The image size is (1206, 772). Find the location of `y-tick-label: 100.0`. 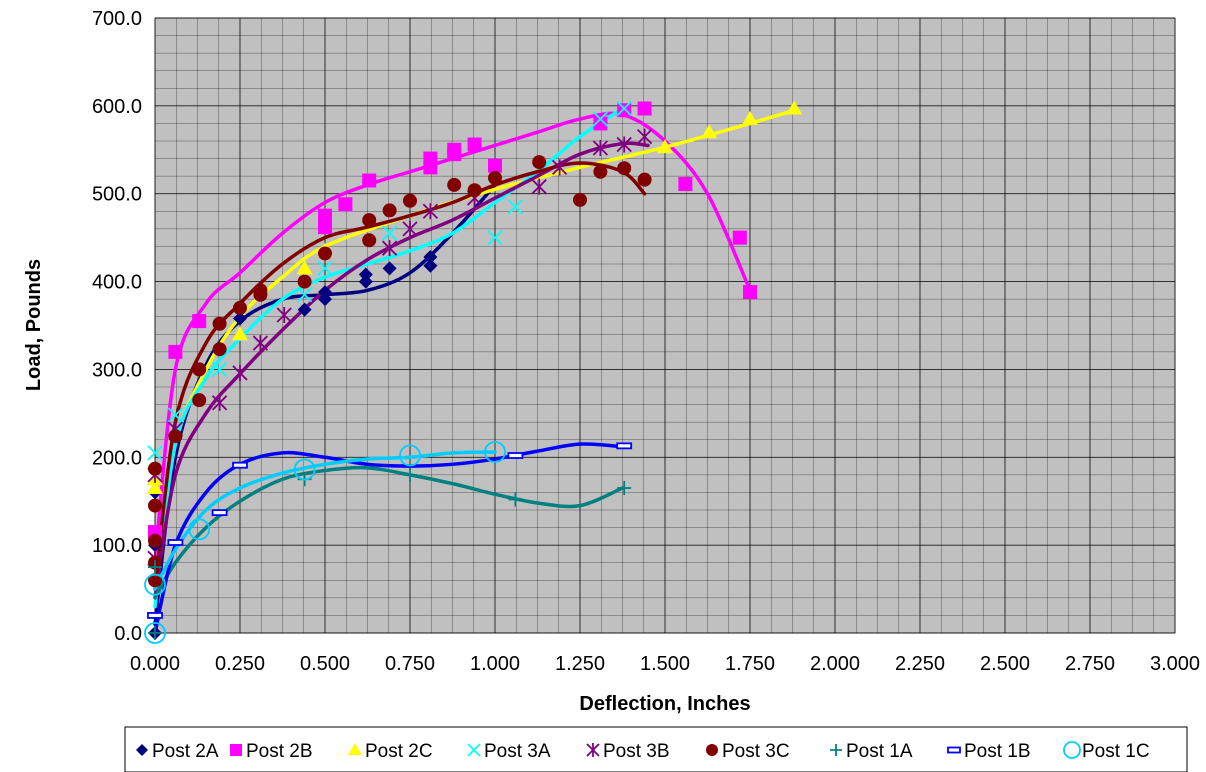

y-tick-label: 100.0 is located at coordinates (117, 546).